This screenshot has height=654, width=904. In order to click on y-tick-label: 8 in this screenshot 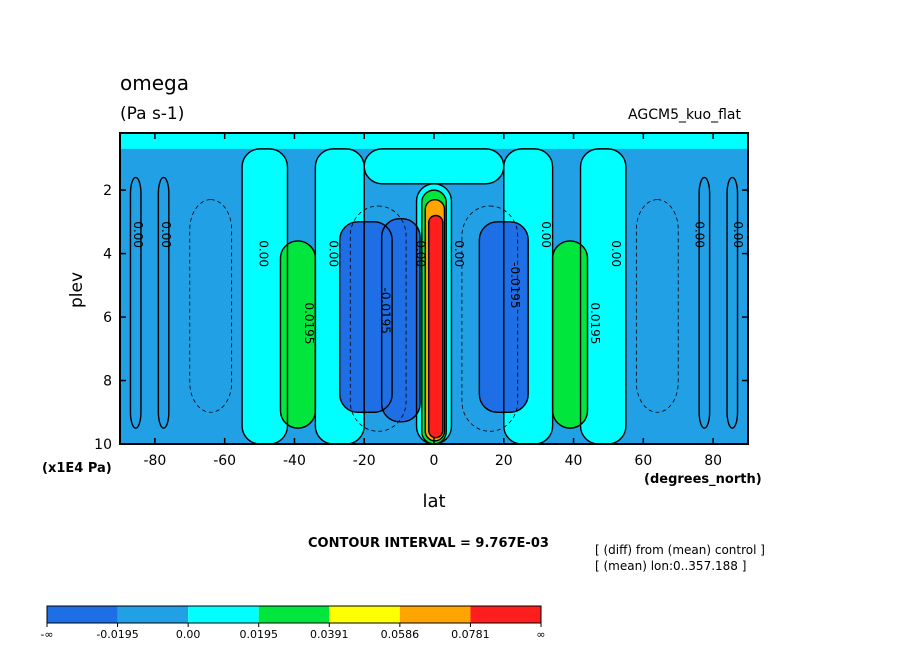, I will do `click(107, 382)`.